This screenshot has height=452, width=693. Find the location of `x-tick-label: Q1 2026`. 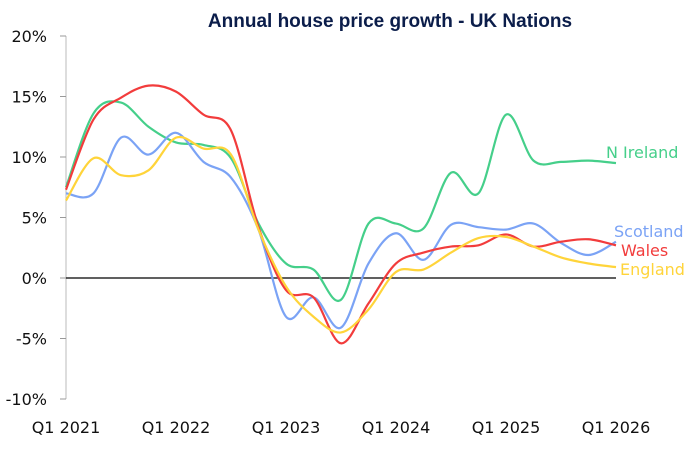

x-tick-label: Q1 2026 is located at coordinates (616, 427).